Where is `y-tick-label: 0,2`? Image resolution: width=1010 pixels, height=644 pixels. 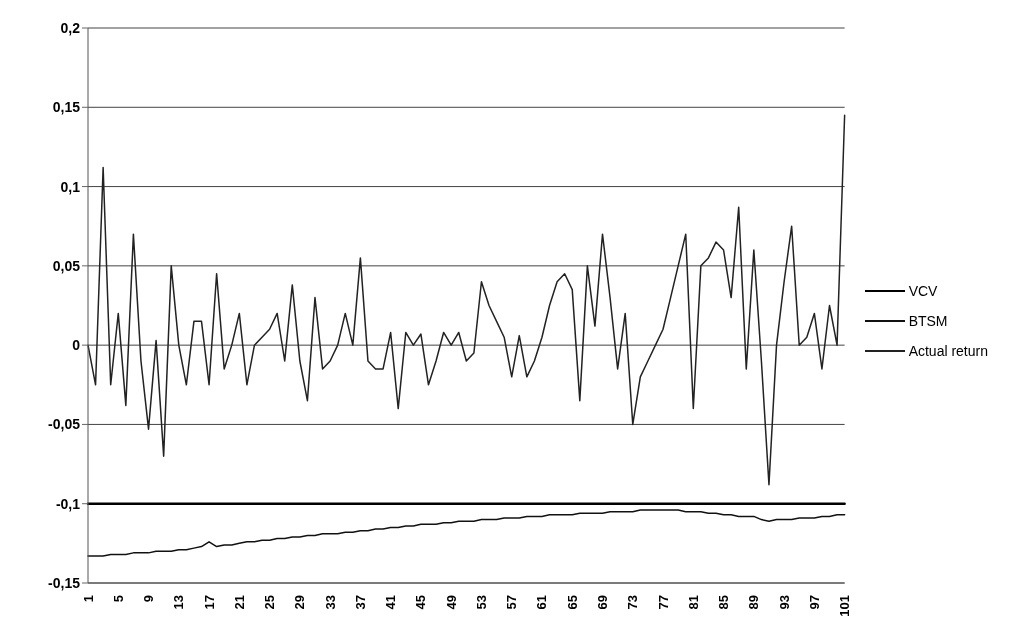 y-tick-label: 0,2 is located at coordinates (70, 27).